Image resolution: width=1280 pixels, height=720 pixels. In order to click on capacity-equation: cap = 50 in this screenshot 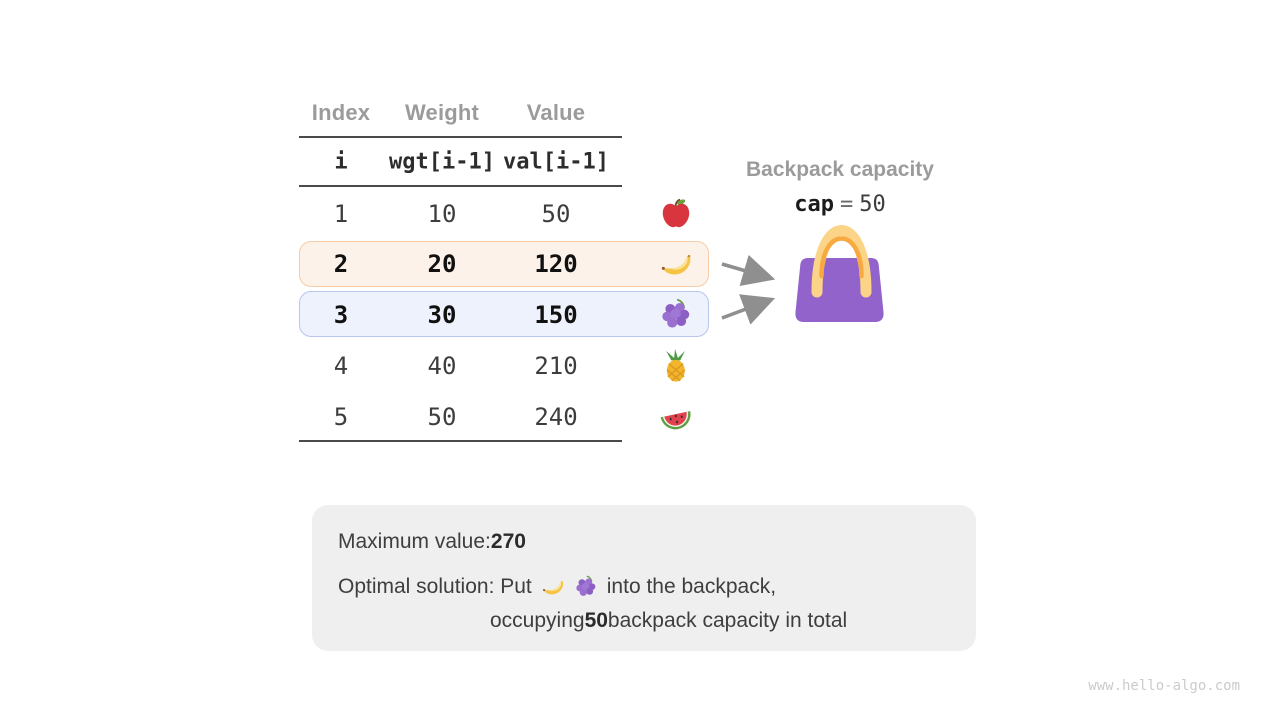, I will do `click(840, 204)`.